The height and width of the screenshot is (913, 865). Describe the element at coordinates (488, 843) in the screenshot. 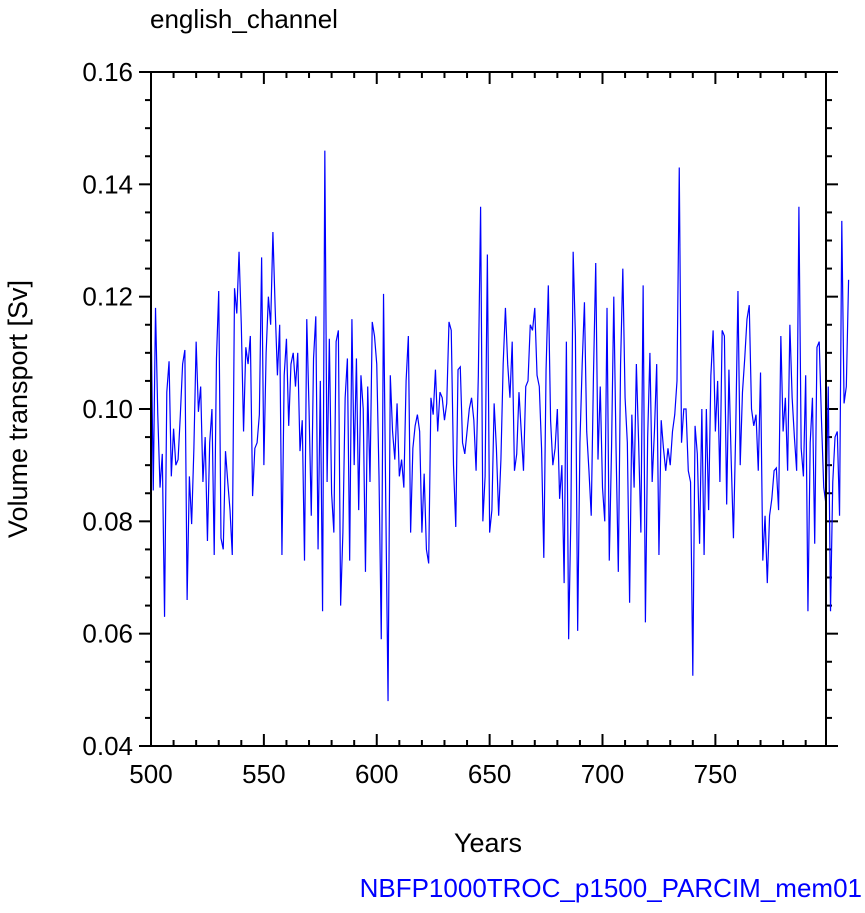

I see `x-axis-label: Years` at that location.